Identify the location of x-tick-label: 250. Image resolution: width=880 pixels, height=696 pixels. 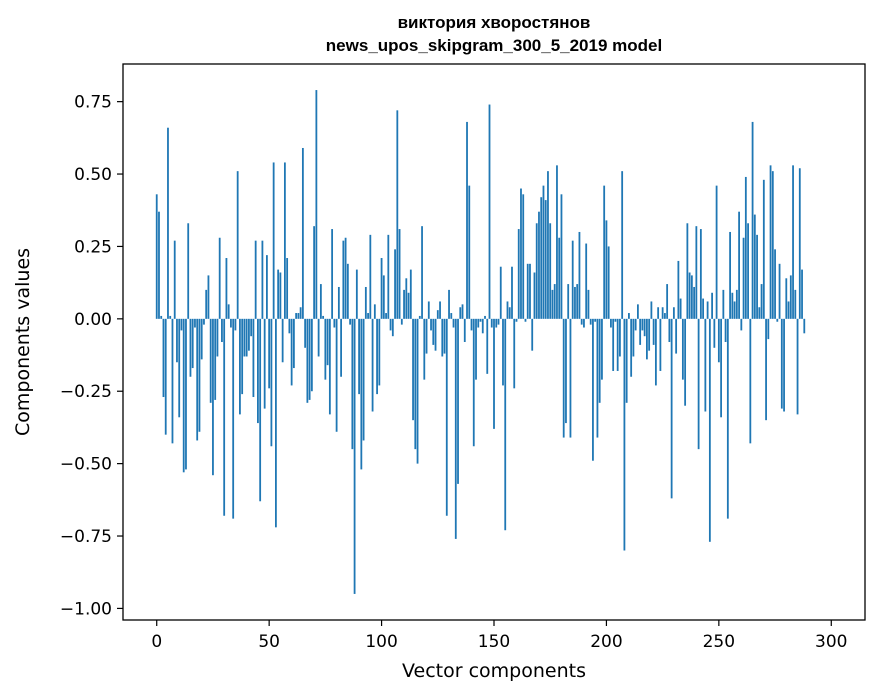
(719, 642).